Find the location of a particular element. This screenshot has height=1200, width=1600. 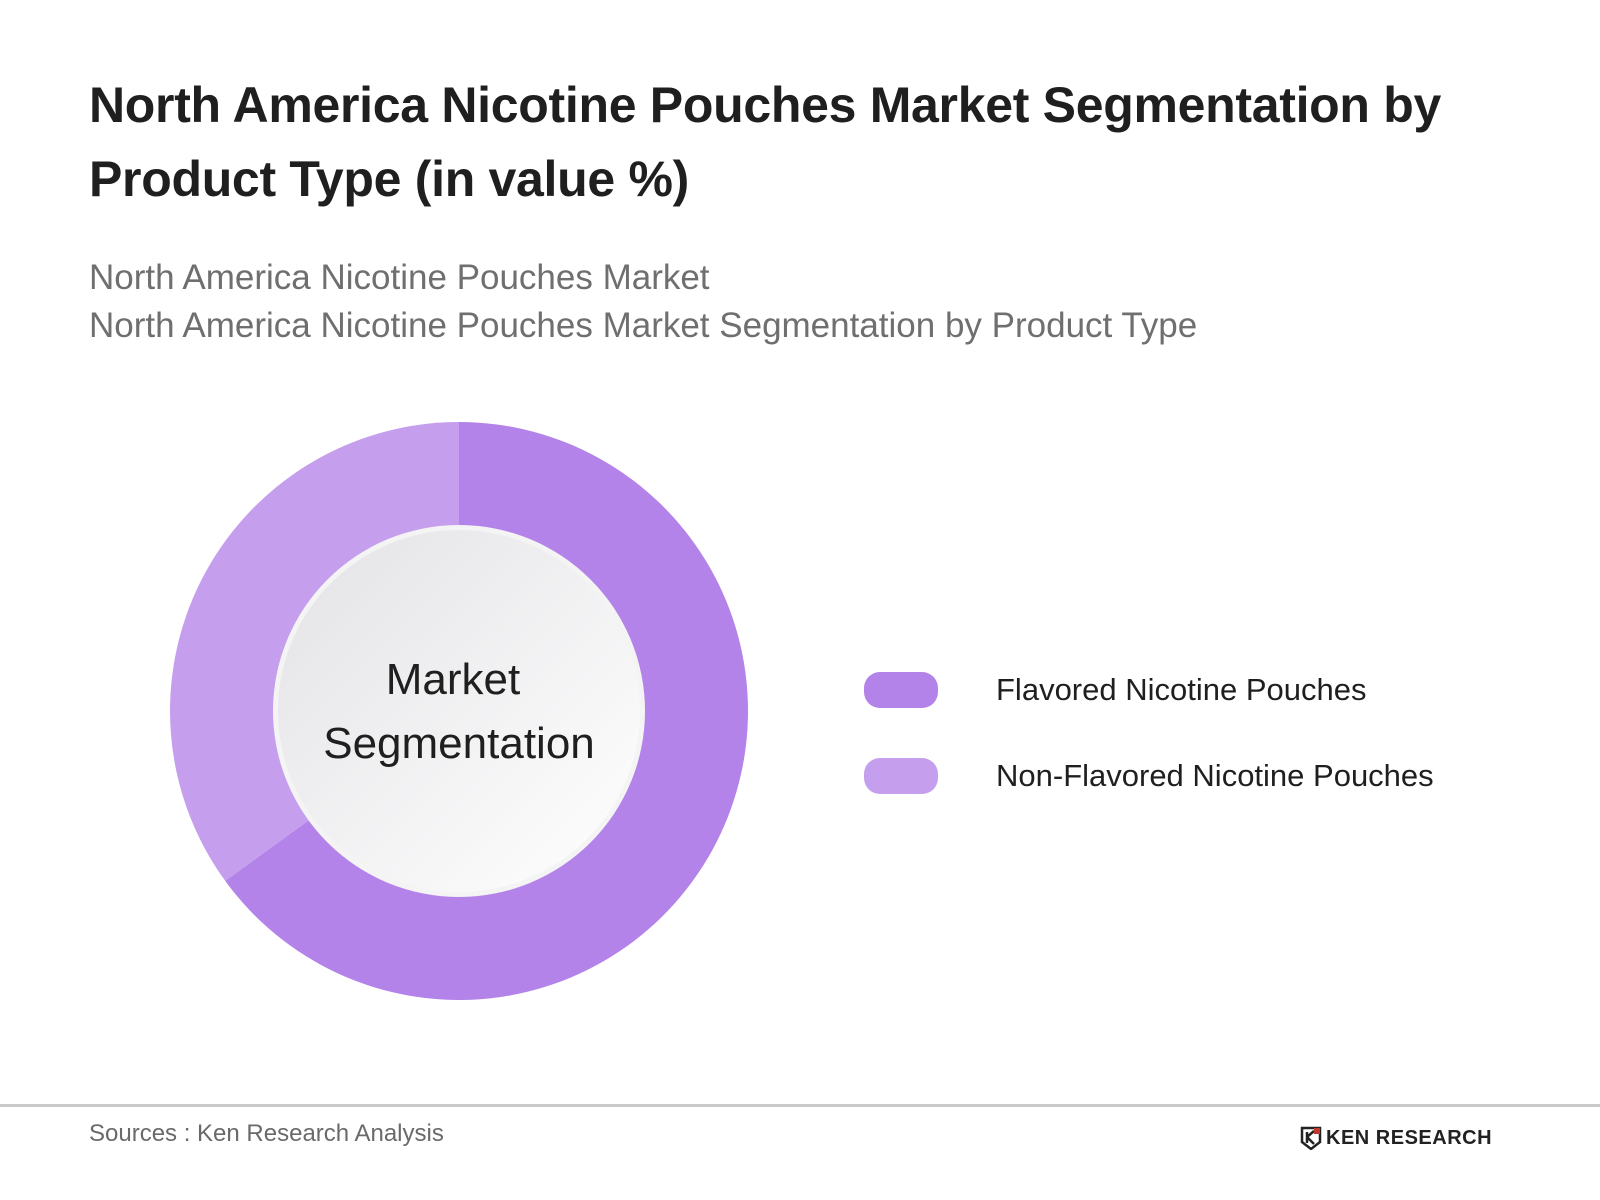

legend-swatch-non-flavored is located at coordinates (901, 776).